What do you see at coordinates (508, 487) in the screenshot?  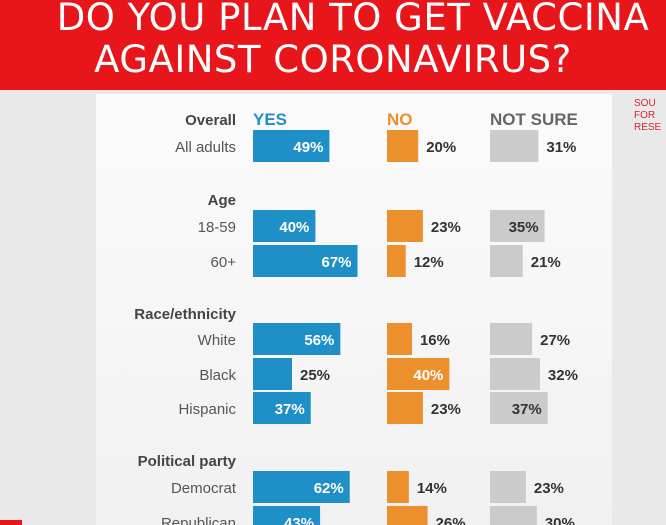 I see `bar-not-sure-democrat` at bounding box center [508, 487].